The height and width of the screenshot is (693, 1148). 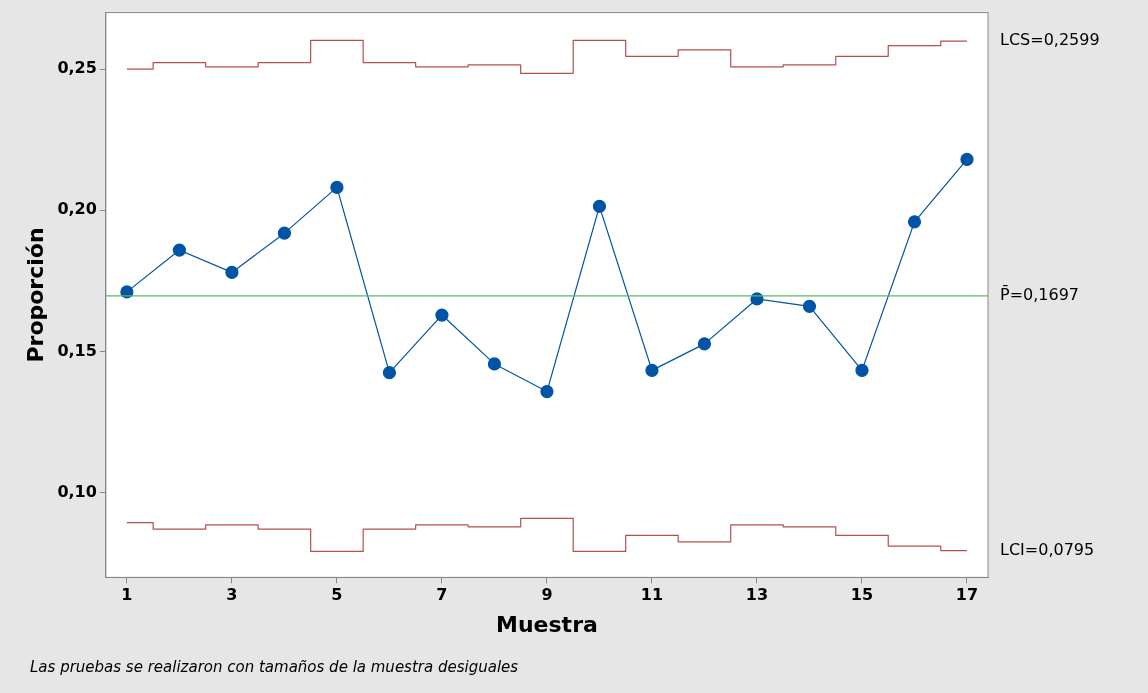 I want to click on text: Las pruebas se realizaron con tamaños de la muestra desiguales, so click(x=274, y=666).